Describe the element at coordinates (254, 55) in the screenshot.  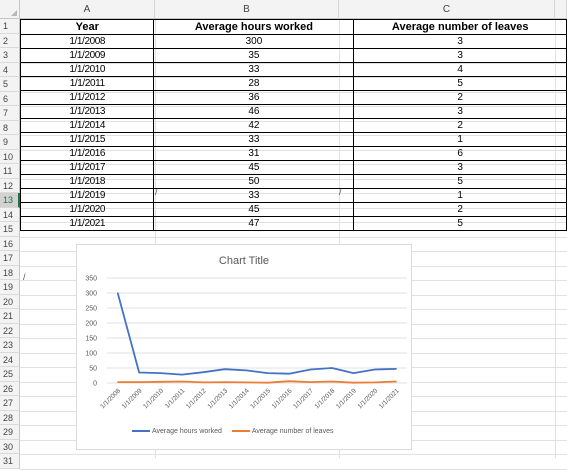
I see `cell-hours: 35` at that location.